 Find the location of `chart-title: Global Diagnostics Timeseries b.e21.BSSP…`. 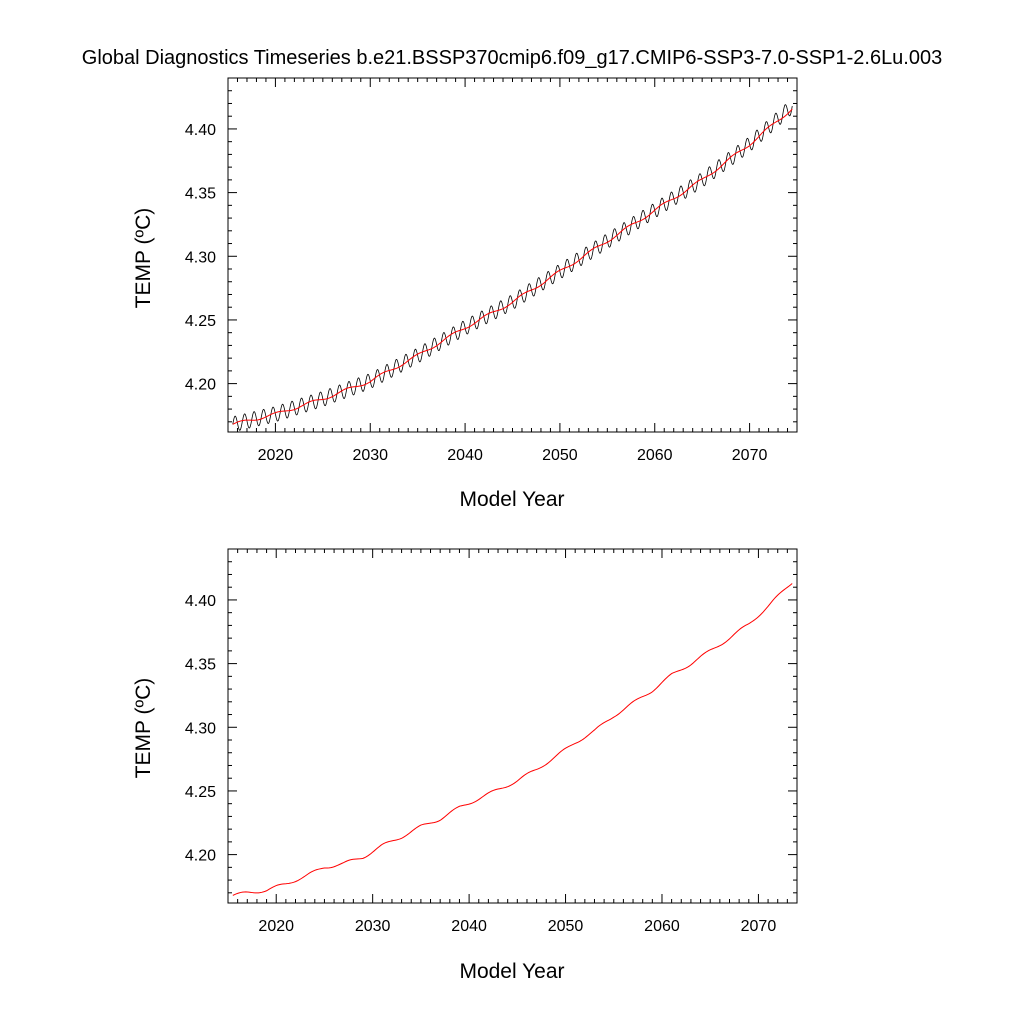

chart-title: Global Diagnostics Timeseries b.e21.BSSP… is located at coordinates (512, 58).